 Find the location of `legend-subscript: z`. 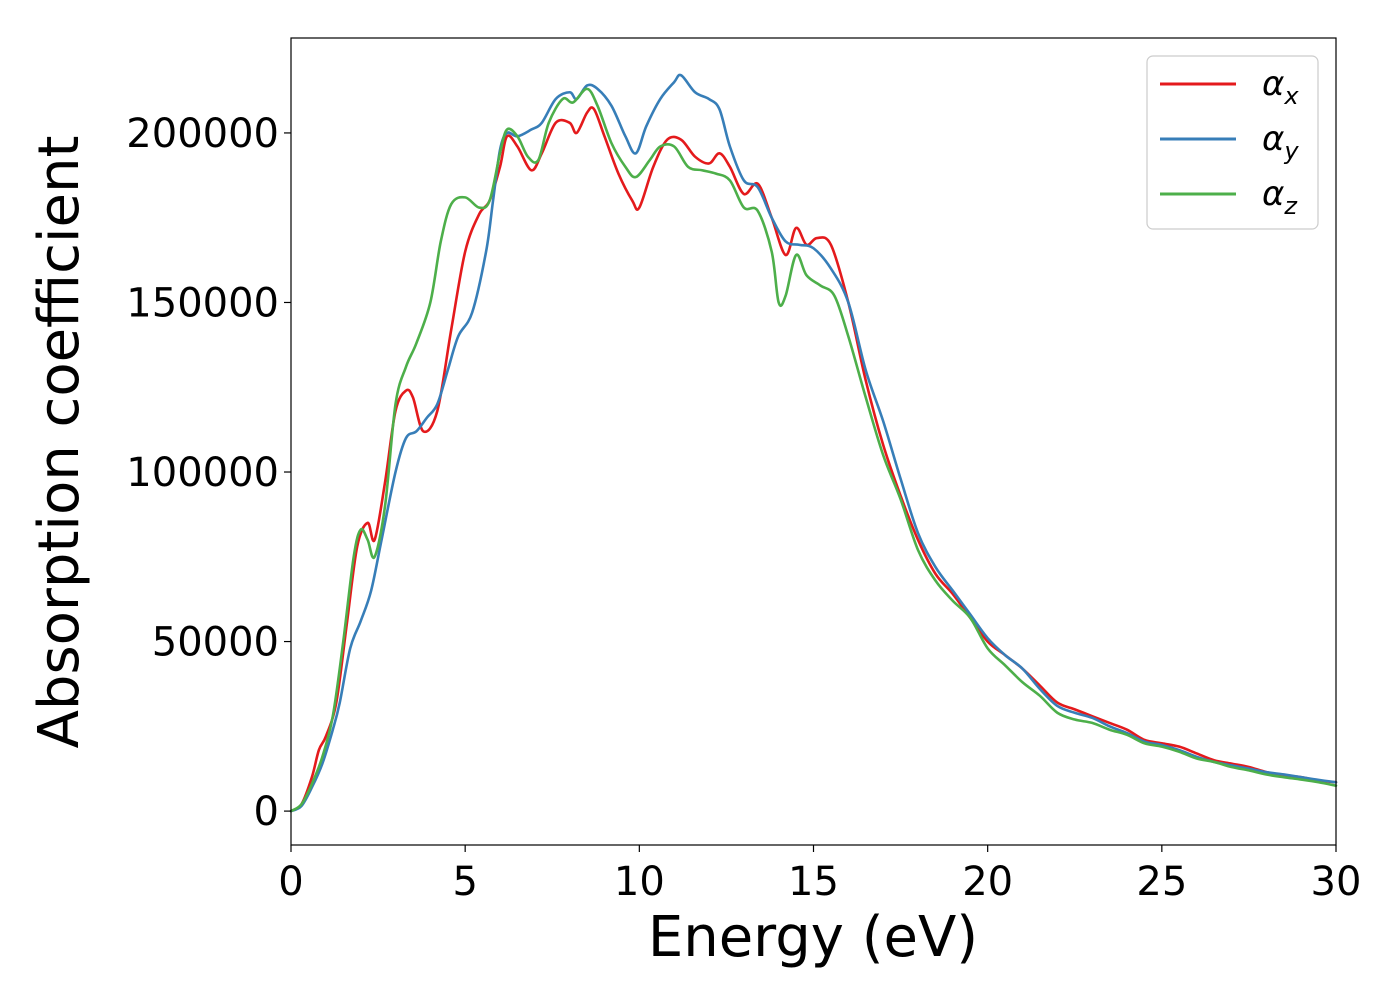

legend-subscript: z is located at coordinates (1290, 206).